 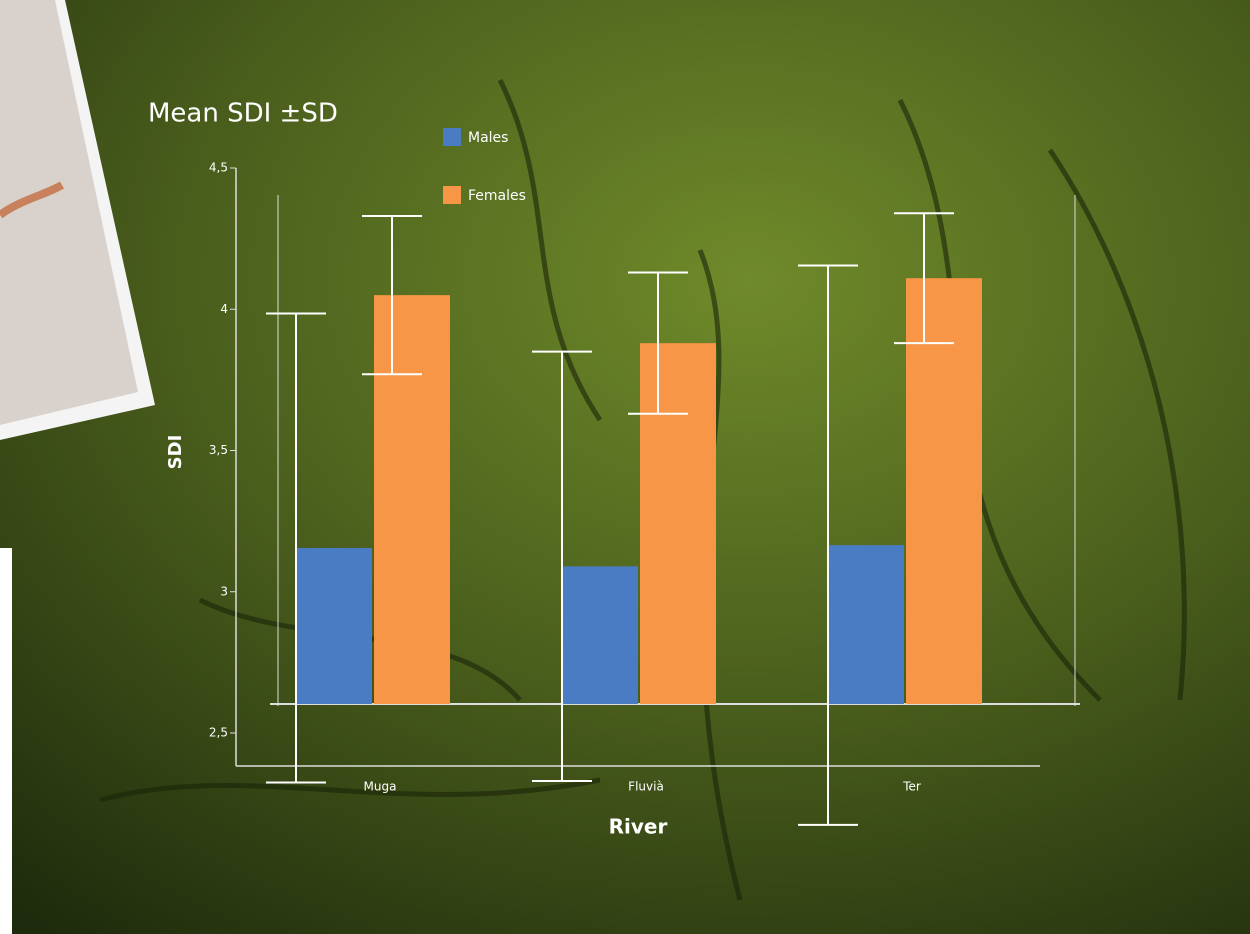 What do you see at coordinates (646, 787) in the screenshot?
I see `x-tick-label: Fluvià` at bounding box center [646, 787].